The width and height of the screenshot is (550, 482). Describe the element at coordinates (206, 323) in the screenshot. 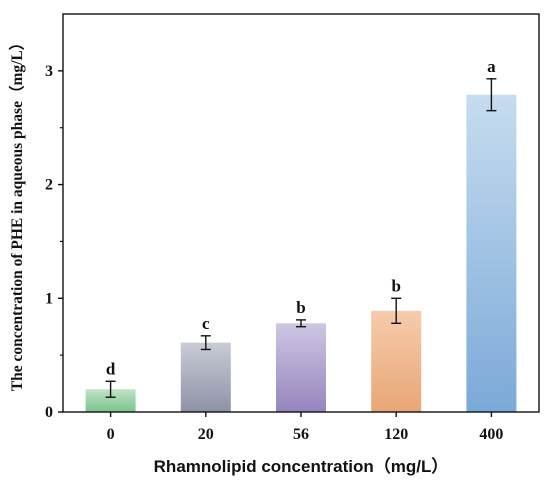

I see `significance-label-20: c` at that location.